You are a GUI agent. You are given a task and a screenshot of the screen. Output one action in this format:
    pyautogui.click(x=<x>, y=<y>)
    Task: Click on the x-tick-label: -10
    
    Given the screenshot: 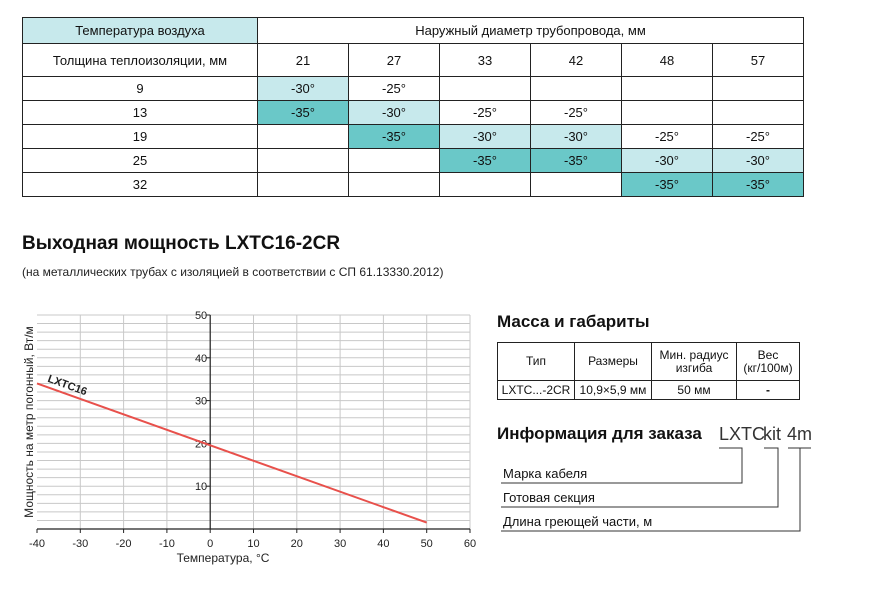 What is the action you would take?
    pyautogui.click(x=167, y=544)
    